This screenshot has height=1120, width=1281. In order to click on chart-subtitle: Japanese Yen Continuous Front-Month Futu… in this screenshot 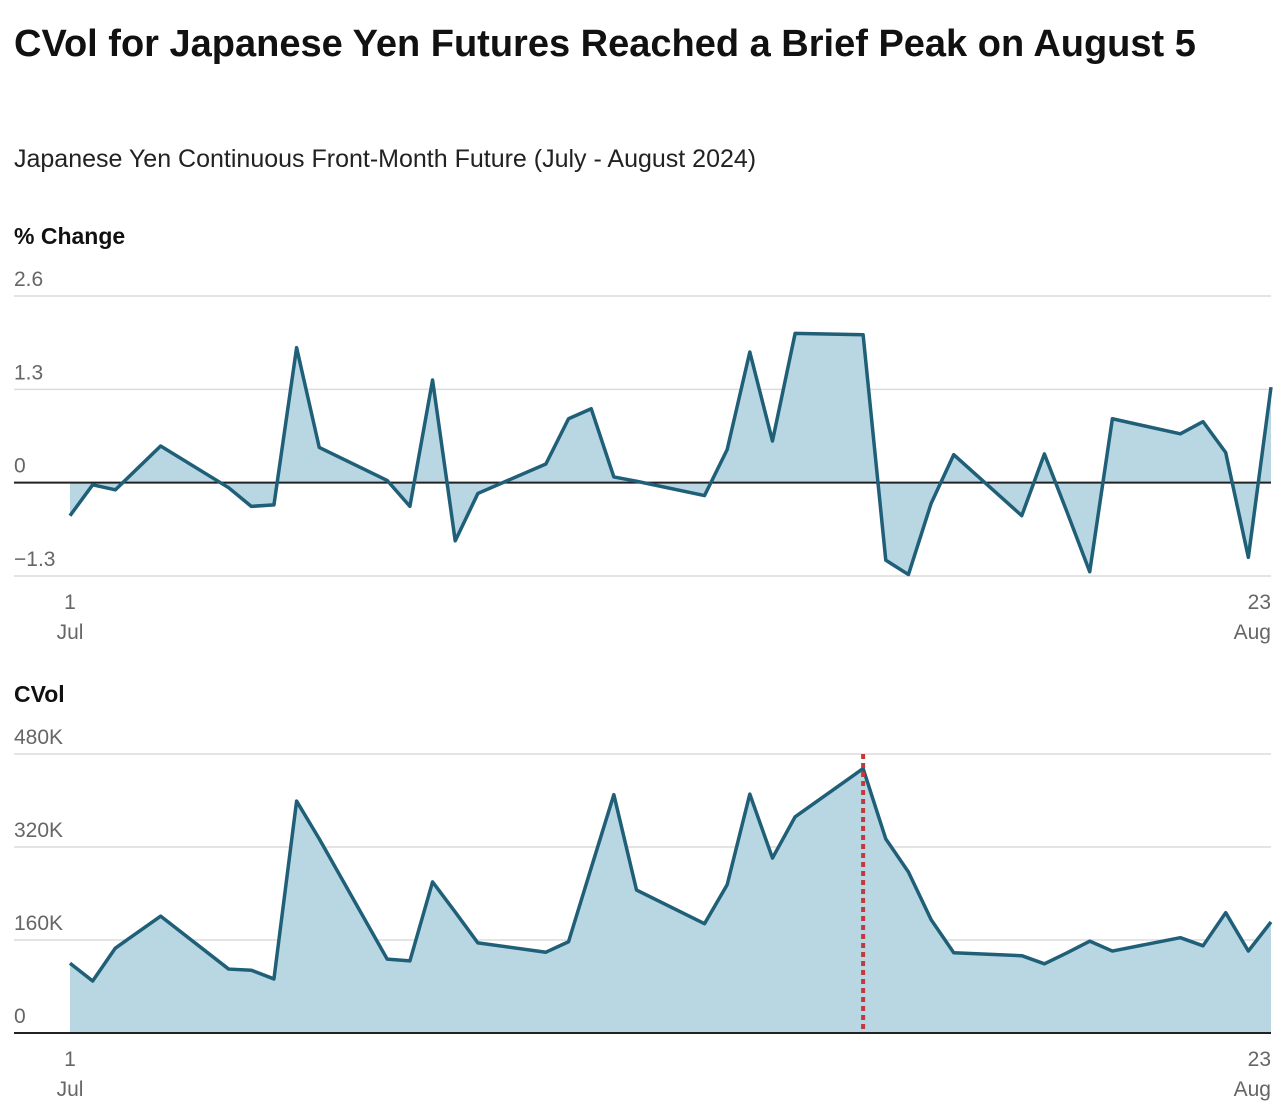, I will do `click(385, 159)`.